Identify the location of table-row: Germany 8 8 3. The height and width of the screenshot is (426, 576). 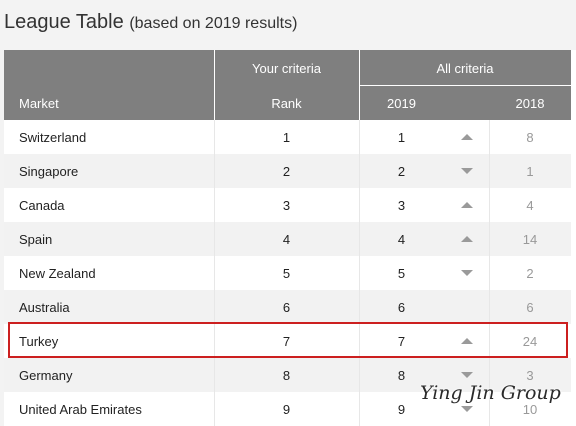
(287, 375).